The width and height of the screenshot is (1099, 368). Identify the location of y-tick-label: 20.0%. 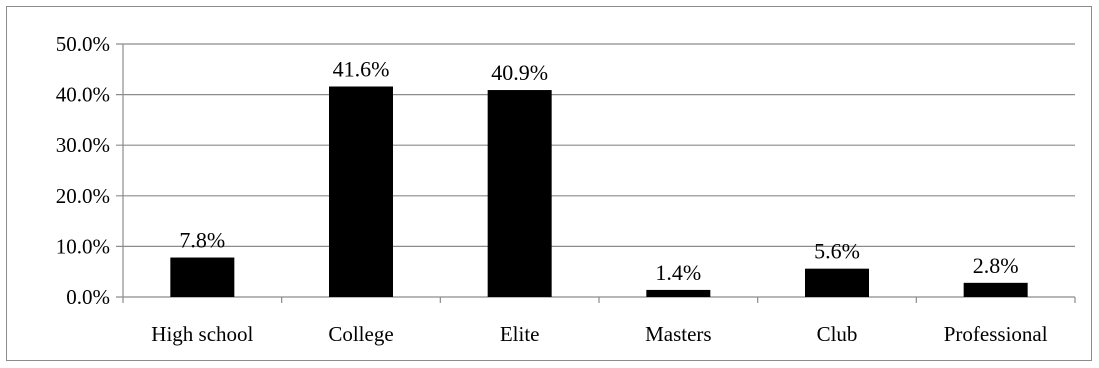
(83, 196).